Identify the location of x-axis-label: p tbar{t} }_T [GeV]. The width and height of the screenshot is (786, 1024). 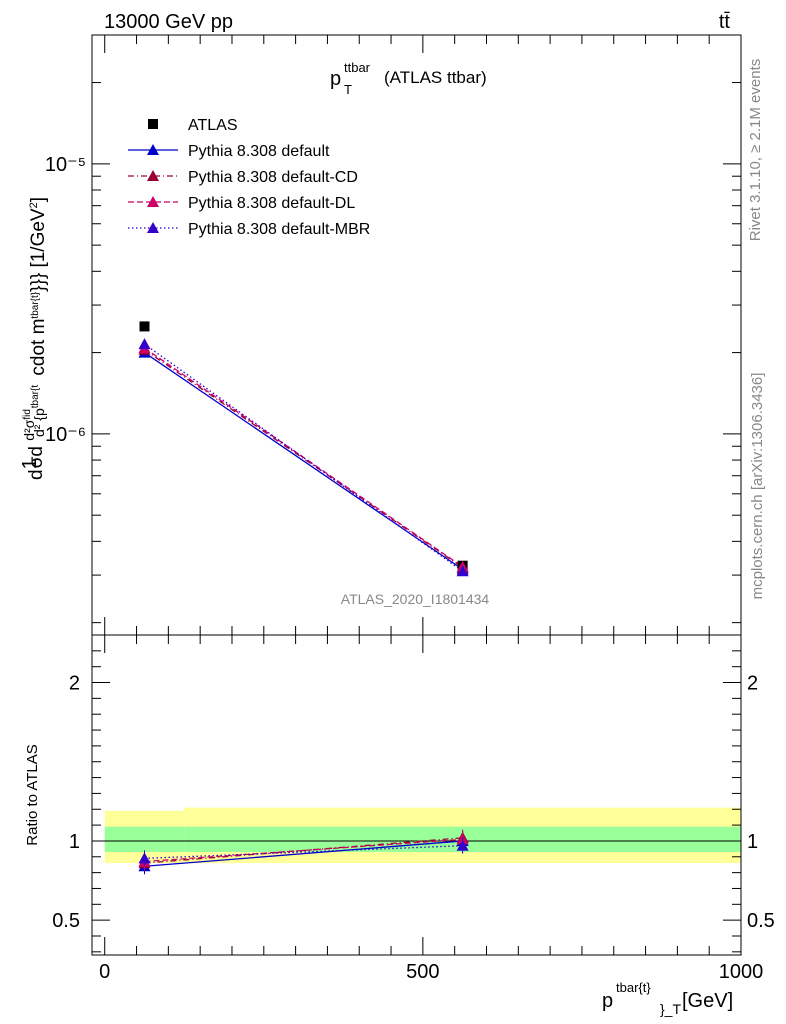
(667, 998).